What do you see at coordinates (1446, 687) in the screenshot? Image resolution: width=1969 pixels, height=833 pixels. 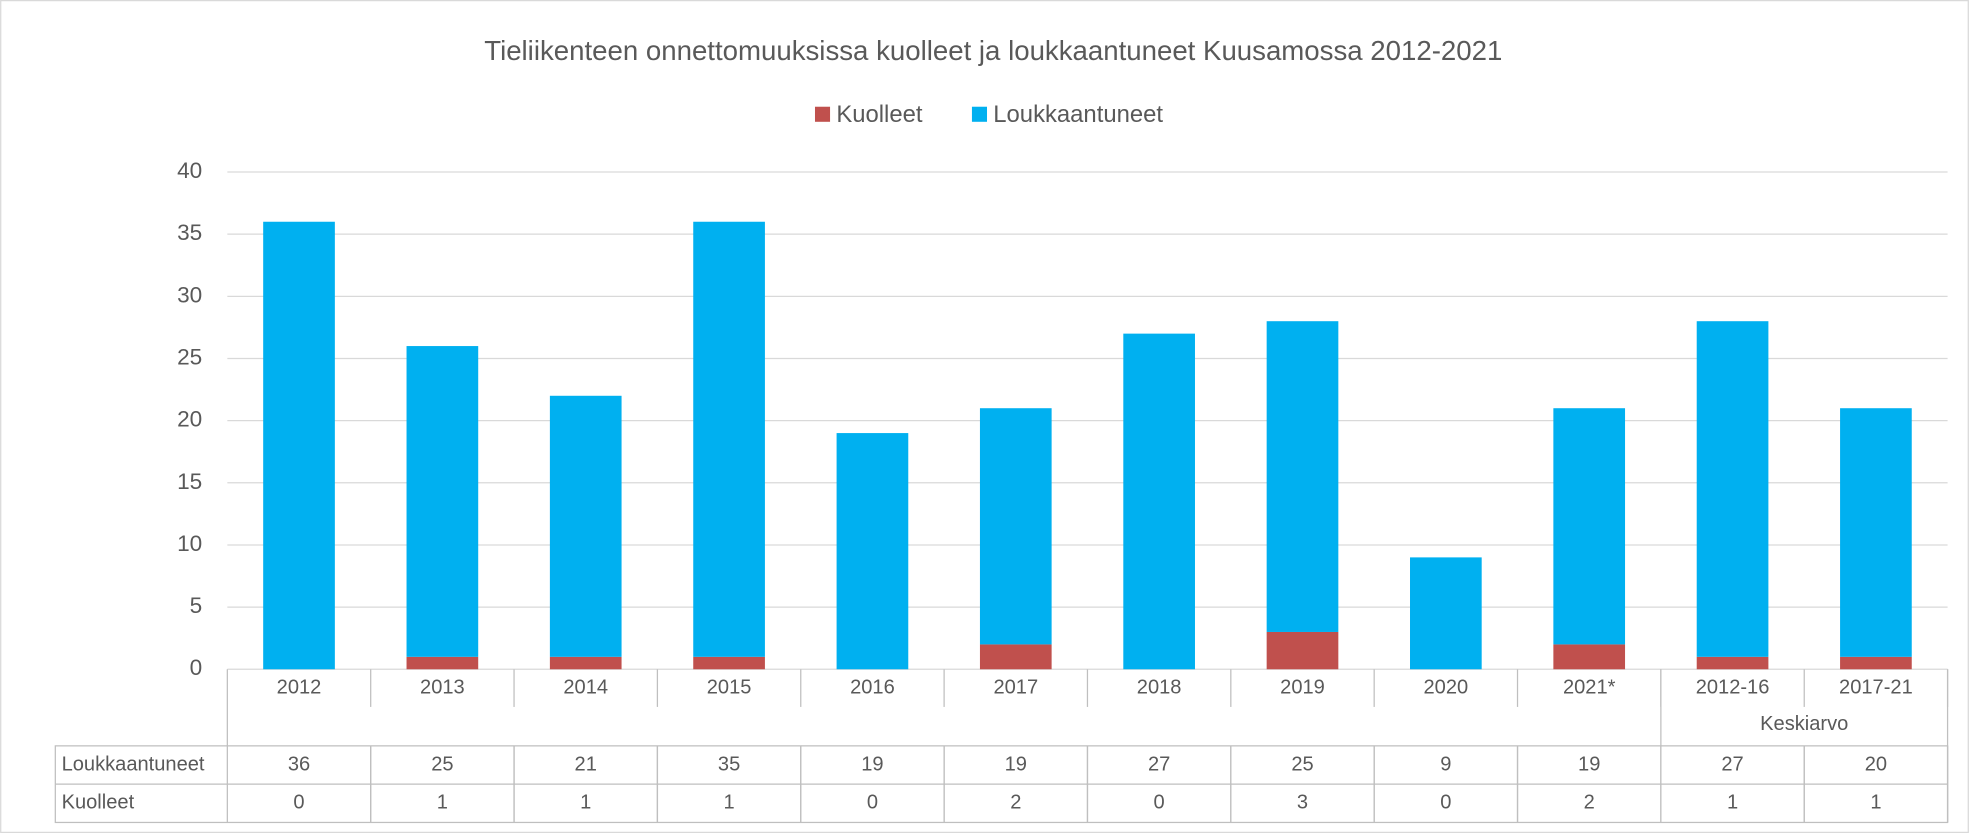 I see `x-tick-label: 2020` at bounding box center [1446, 687].